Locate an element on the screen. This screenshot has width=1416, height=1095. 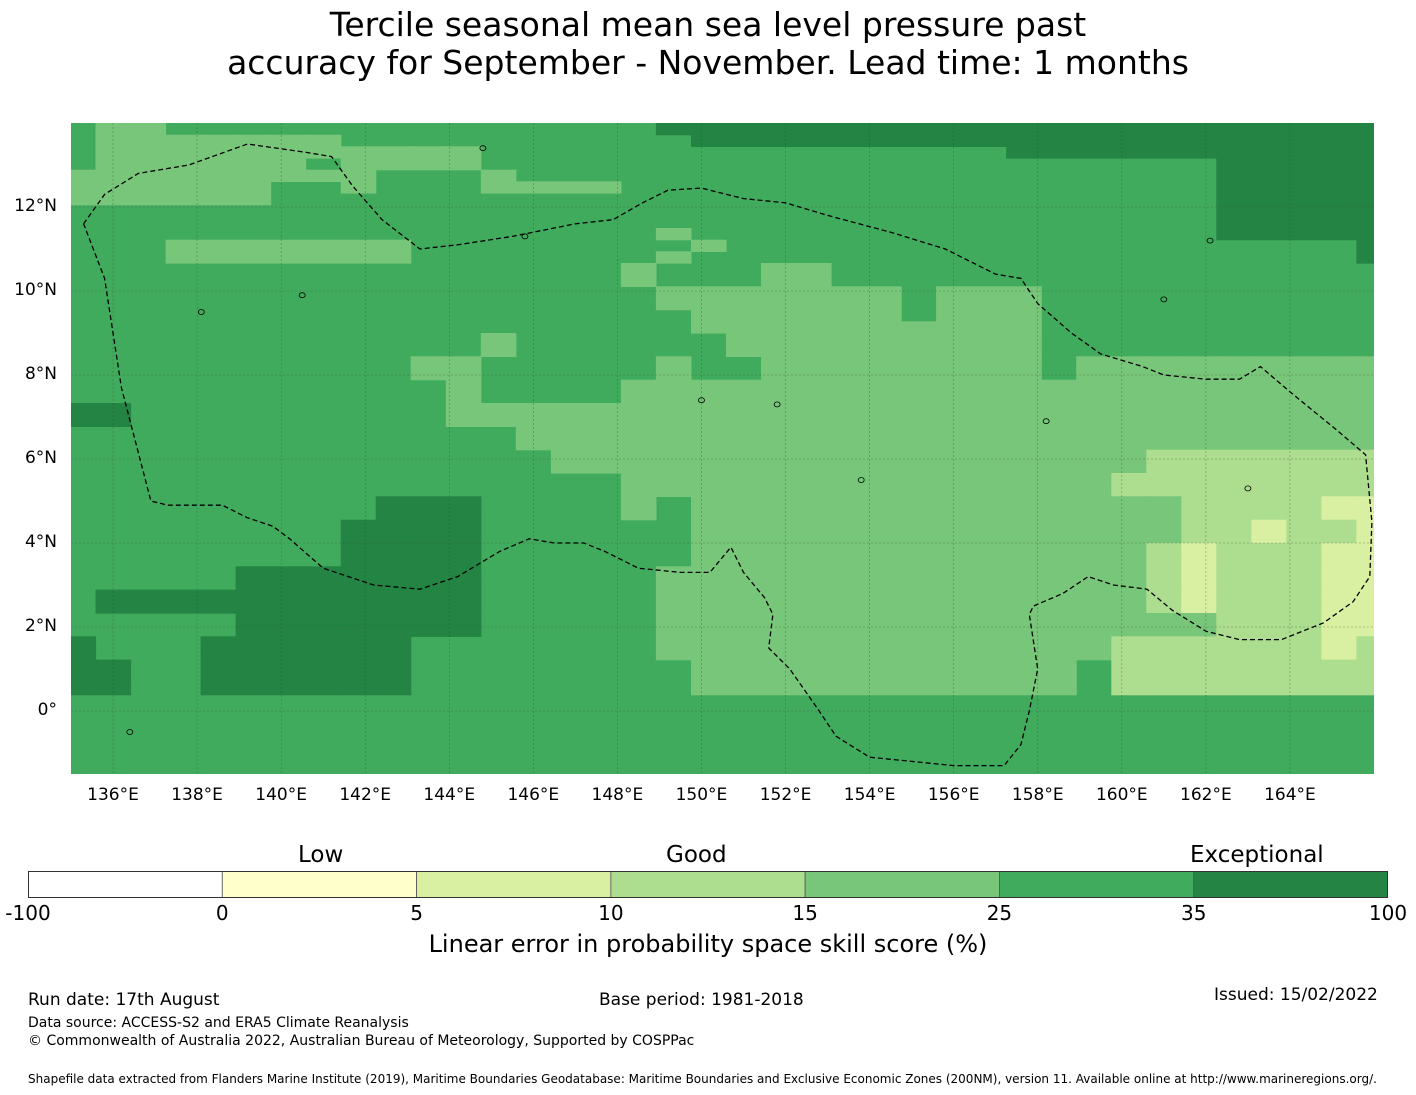
longitude-label: 144°E is located at coordinates (449, 795).